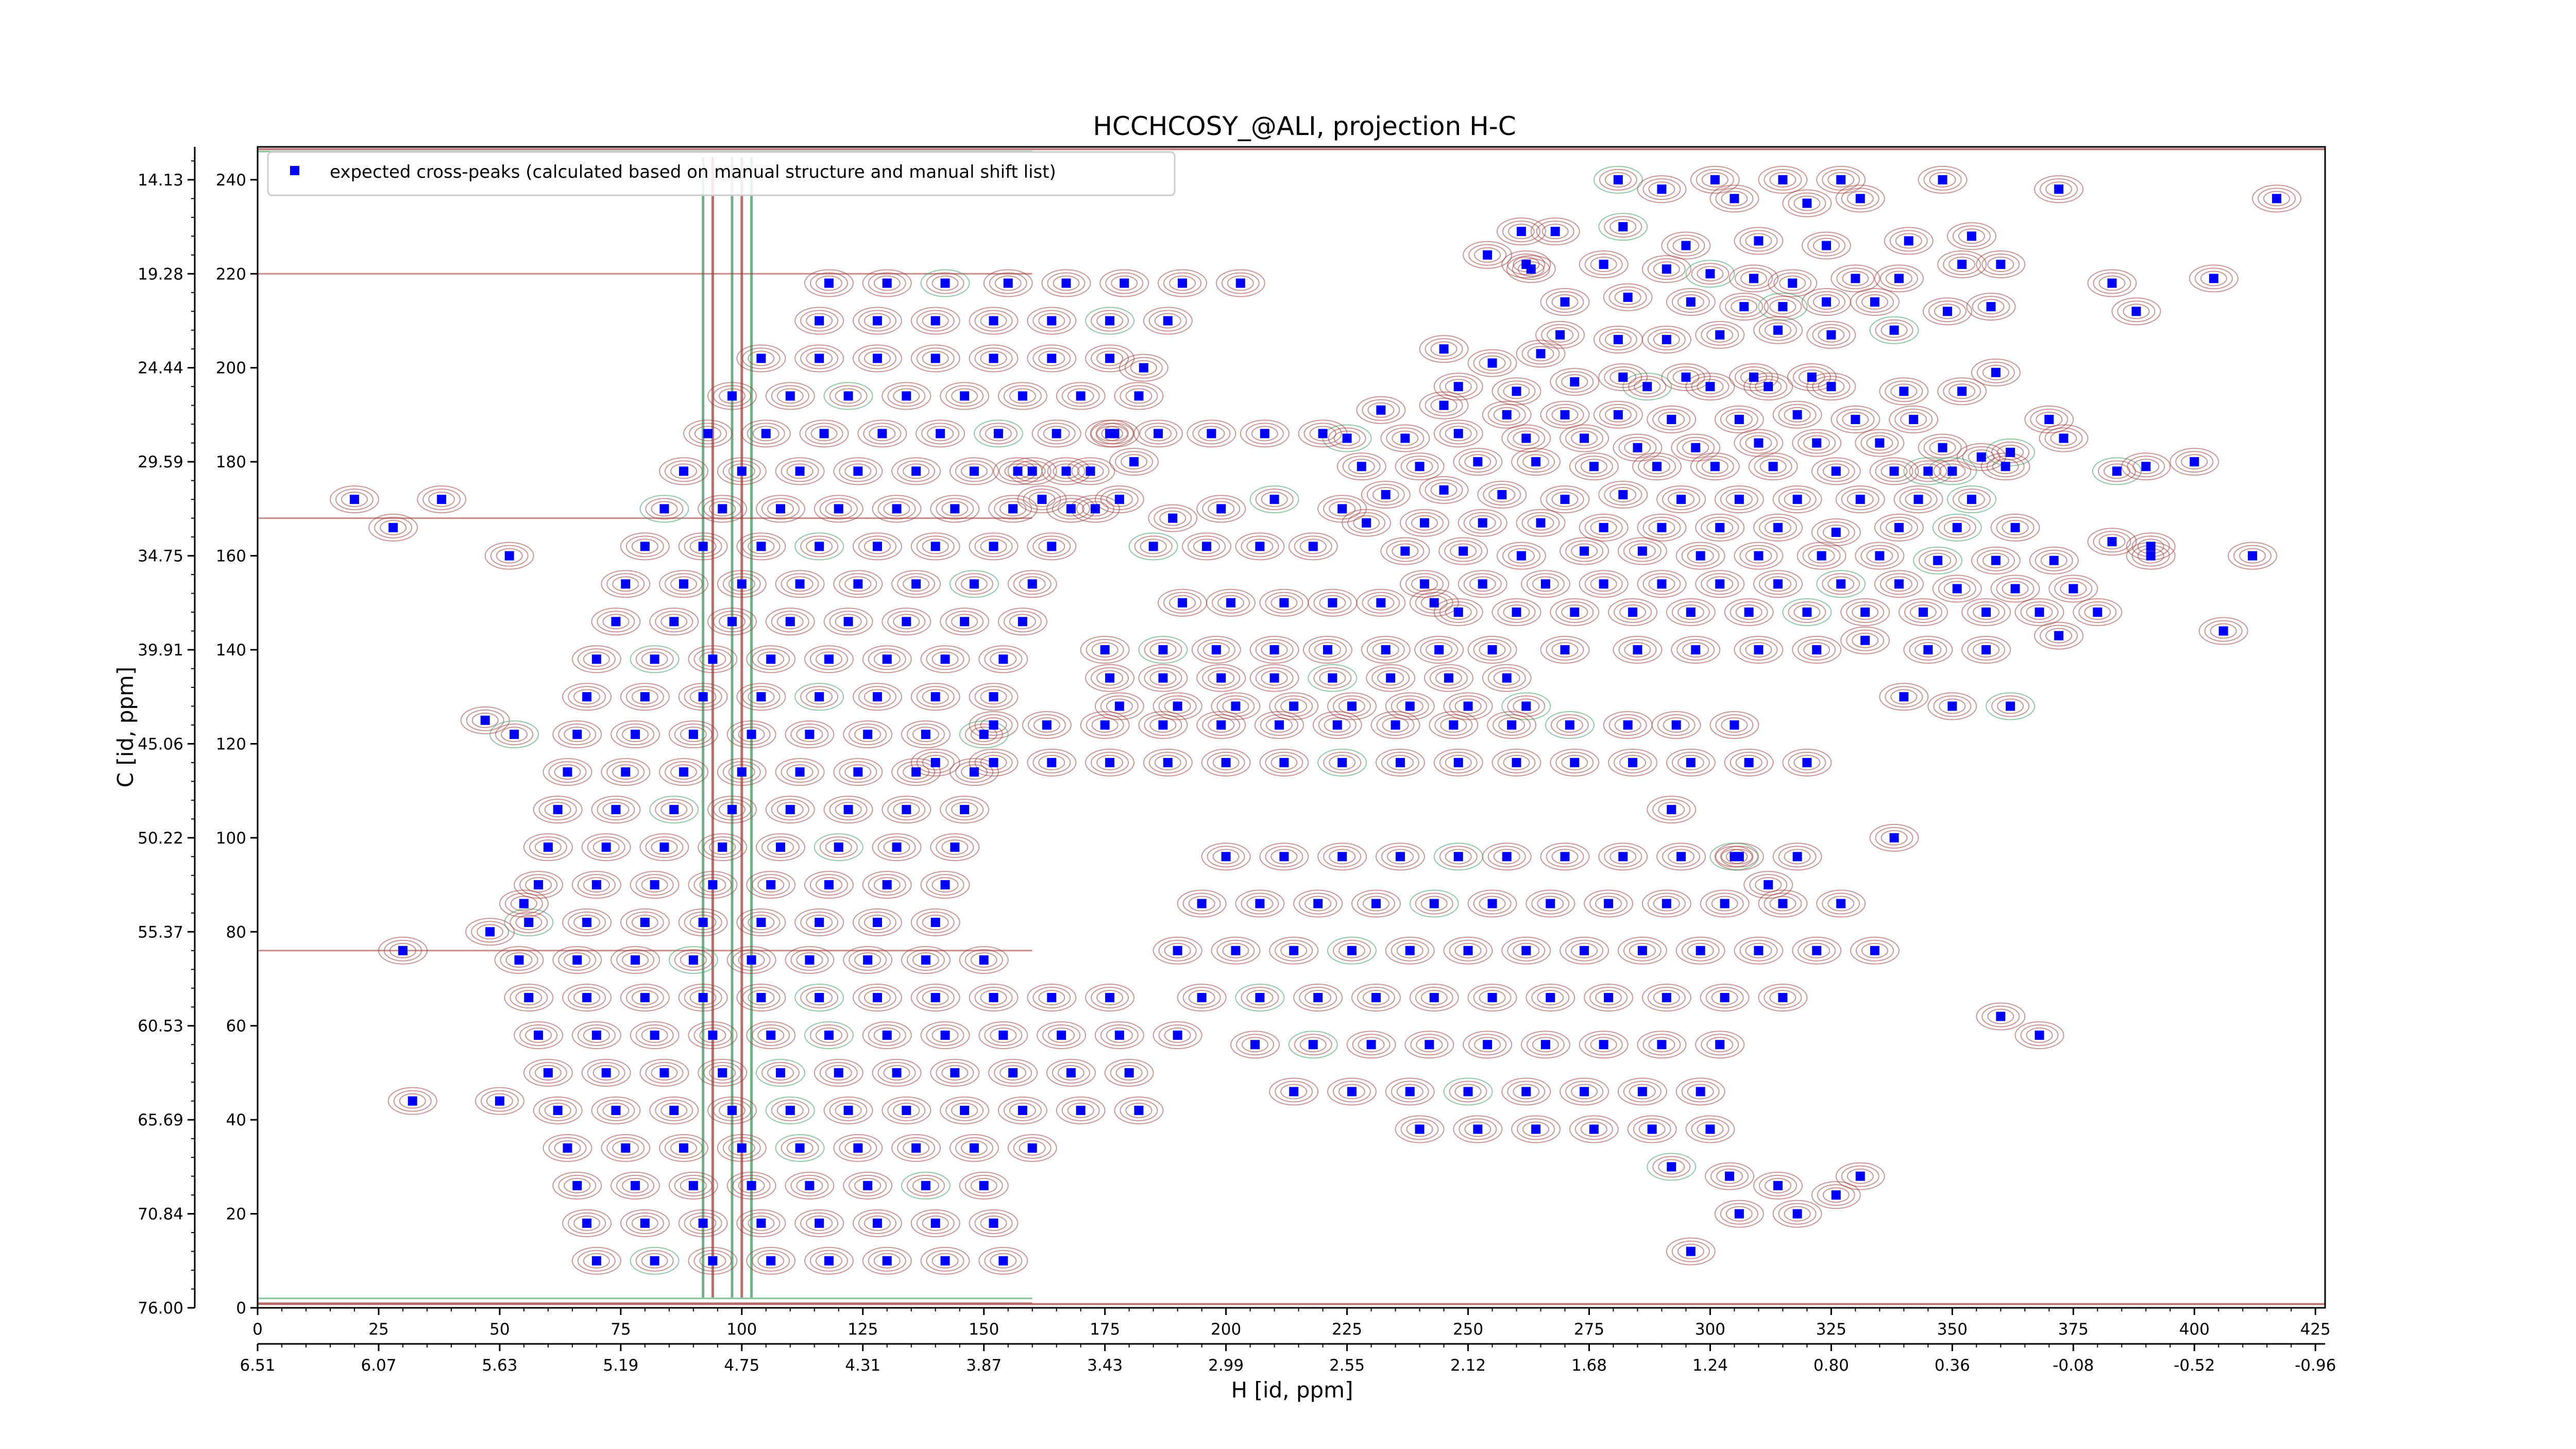  Describe the element at coordinates (231, 838) in the screenshot. I see `y-index-tick-label: 100` at that location.